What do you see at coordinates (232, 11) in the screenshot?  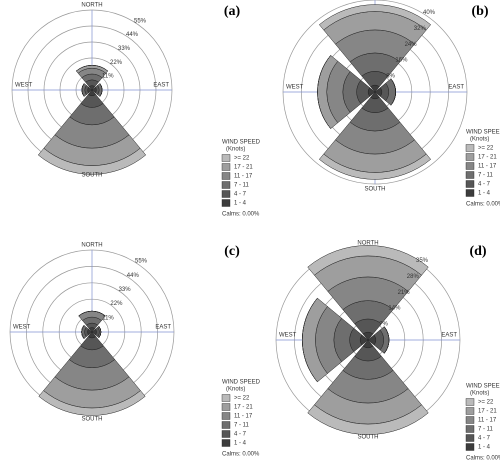 I see `panel-label: (a)` at bounding box center [232, 11].